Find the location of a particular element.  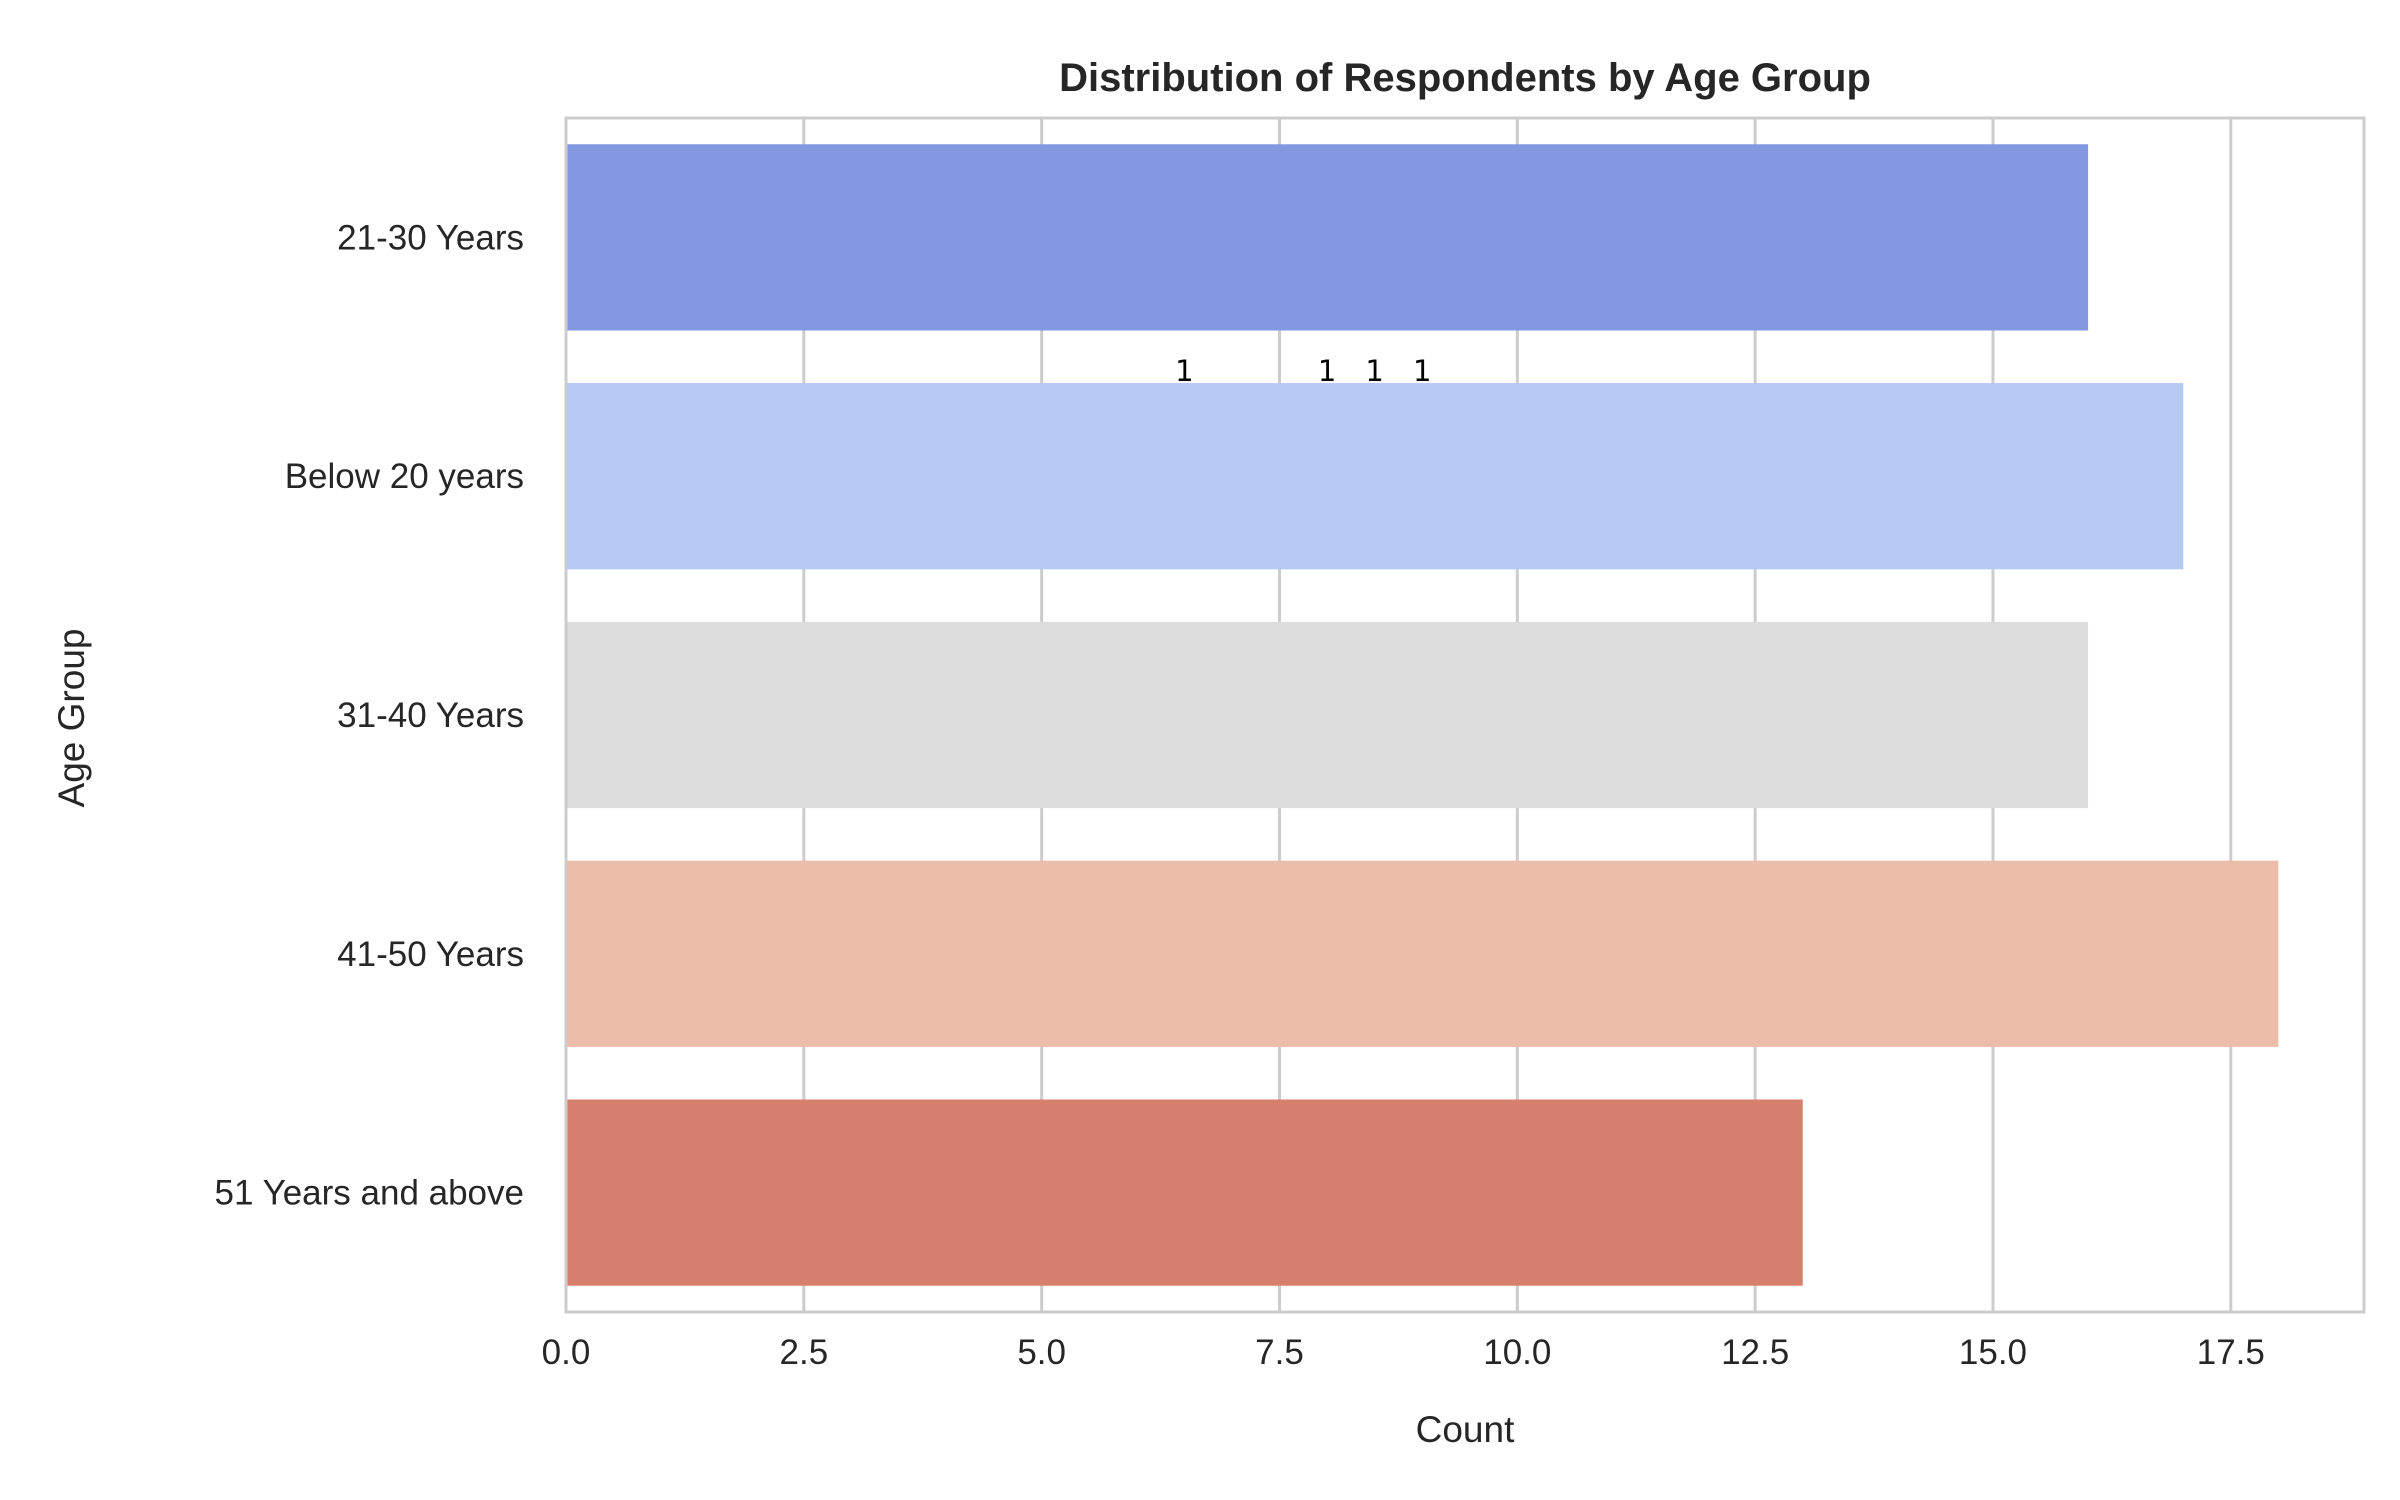

y-tick-label: Below 20 years is located at coordinates (404, 476).